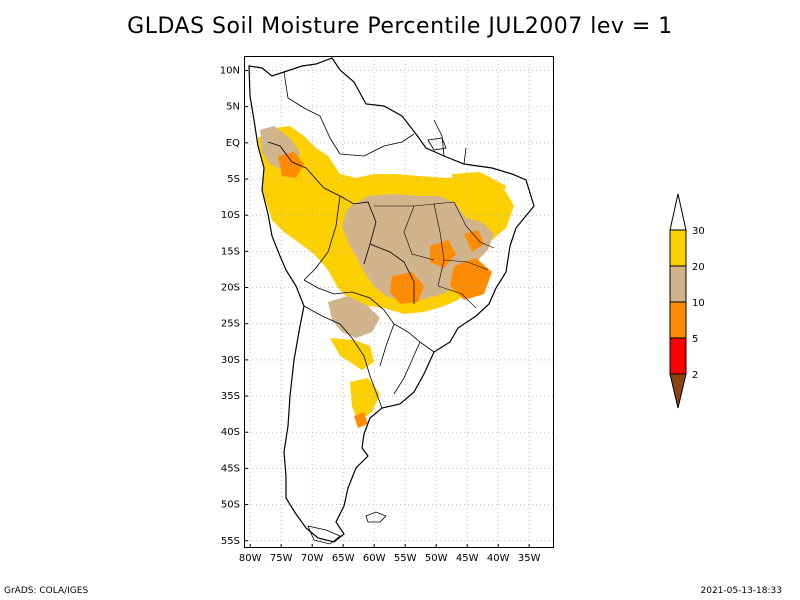  What do you see at coordinates (230, 360) in the screenshot?
I see `y-tick-label: 30S` at bounding box center [230, 360].